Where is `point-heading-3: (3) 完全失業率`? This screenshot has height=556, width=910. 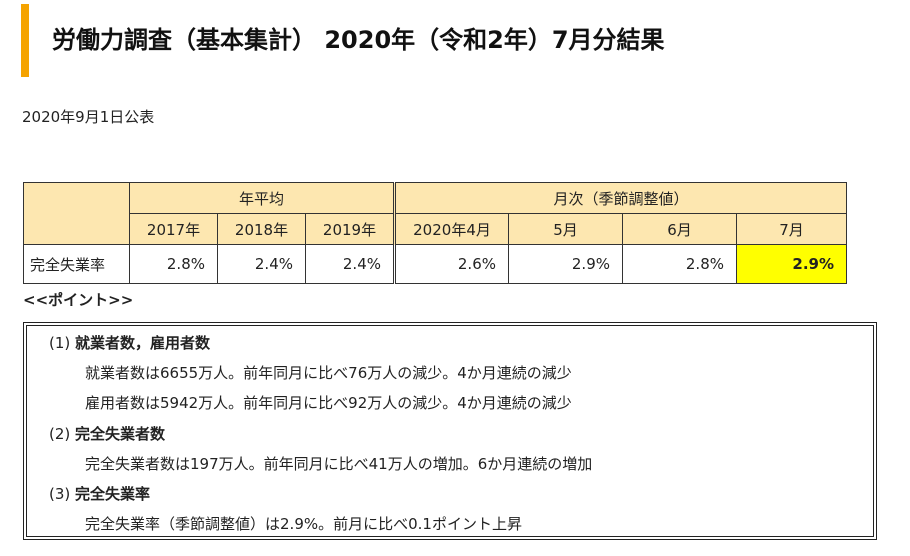 point-heading-3: (3) 完全失業率 is located at coordinates (99, 493).